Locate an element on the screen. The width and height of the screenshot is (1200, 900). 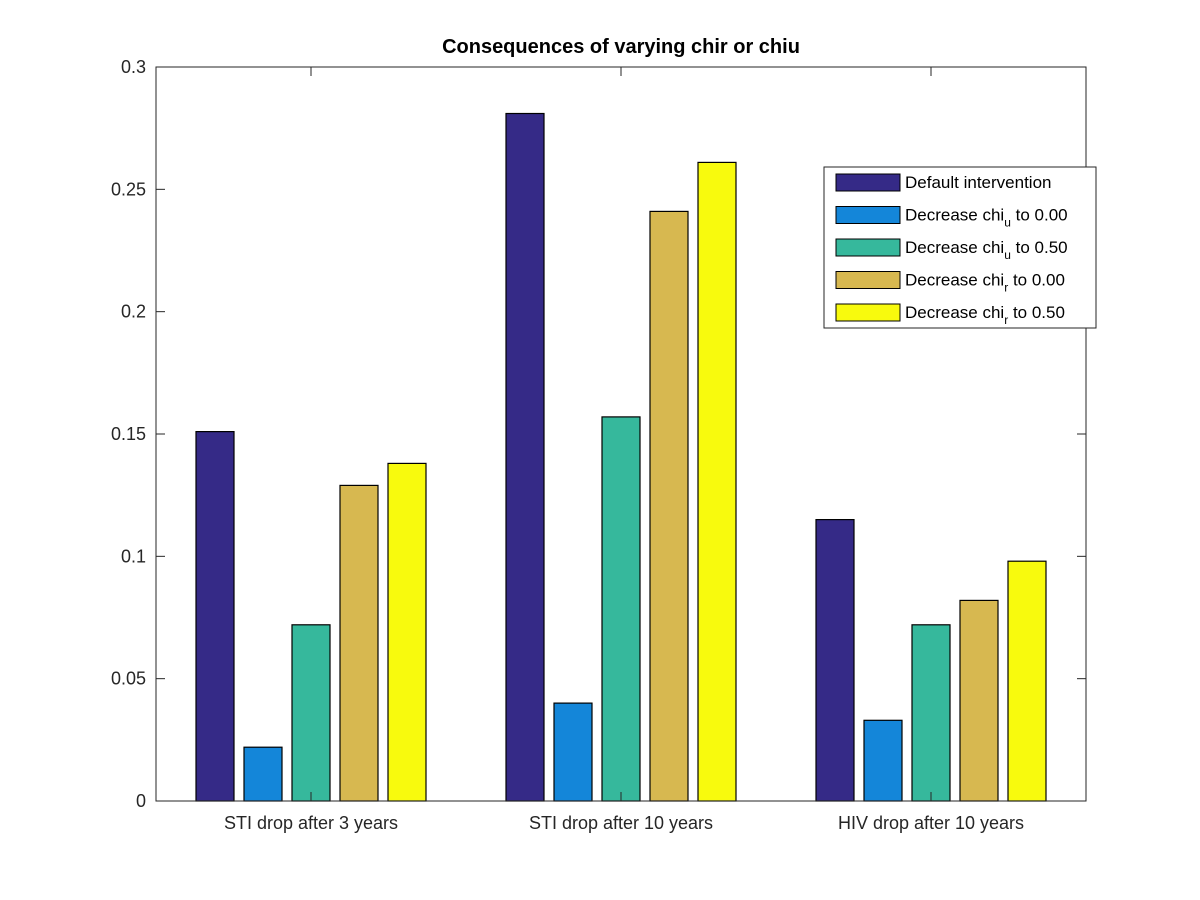
legend-label: Decrease chir to 0.50 is located at coordinates (985, 315).